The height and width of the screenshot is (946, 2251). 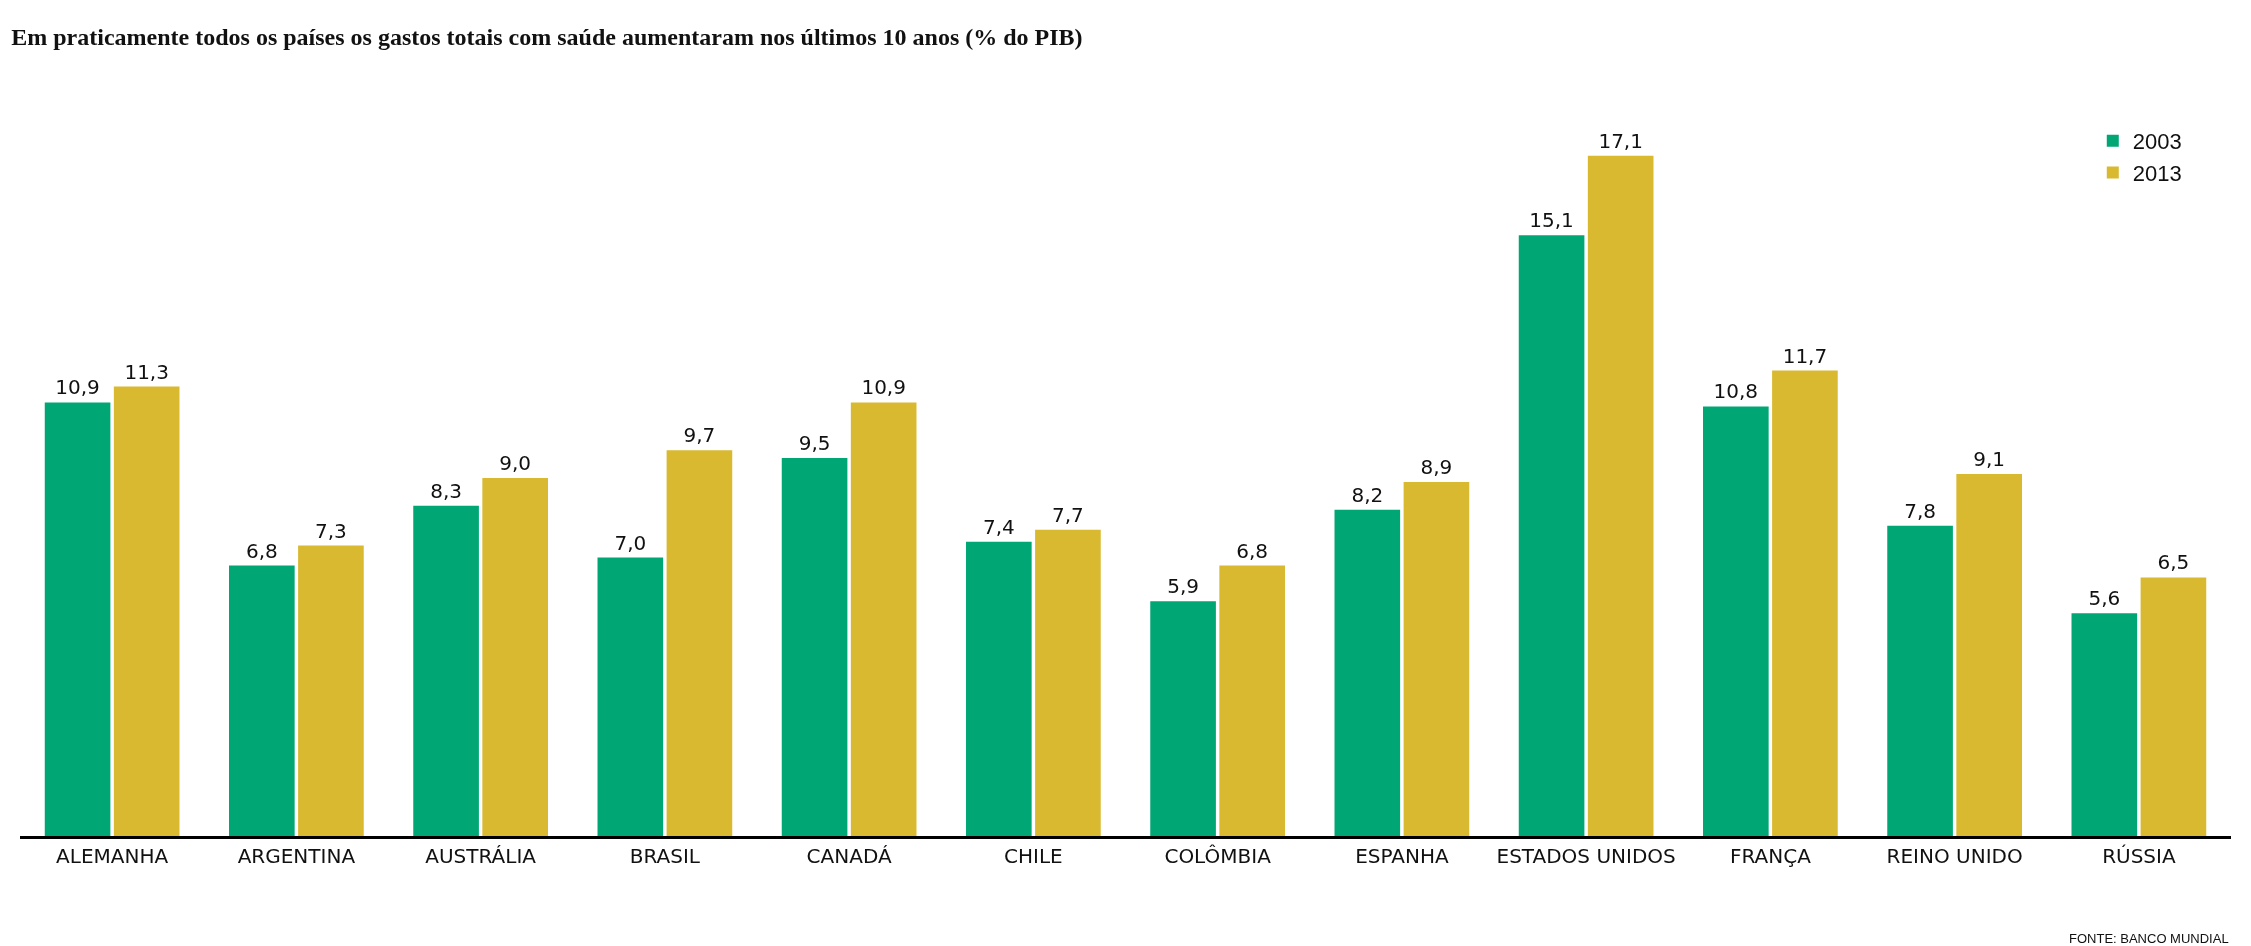 What do you see at coordinates (1620, 140) in the screenshot?
I see `data-label: 17,1` at bounding box center [1620, 140].